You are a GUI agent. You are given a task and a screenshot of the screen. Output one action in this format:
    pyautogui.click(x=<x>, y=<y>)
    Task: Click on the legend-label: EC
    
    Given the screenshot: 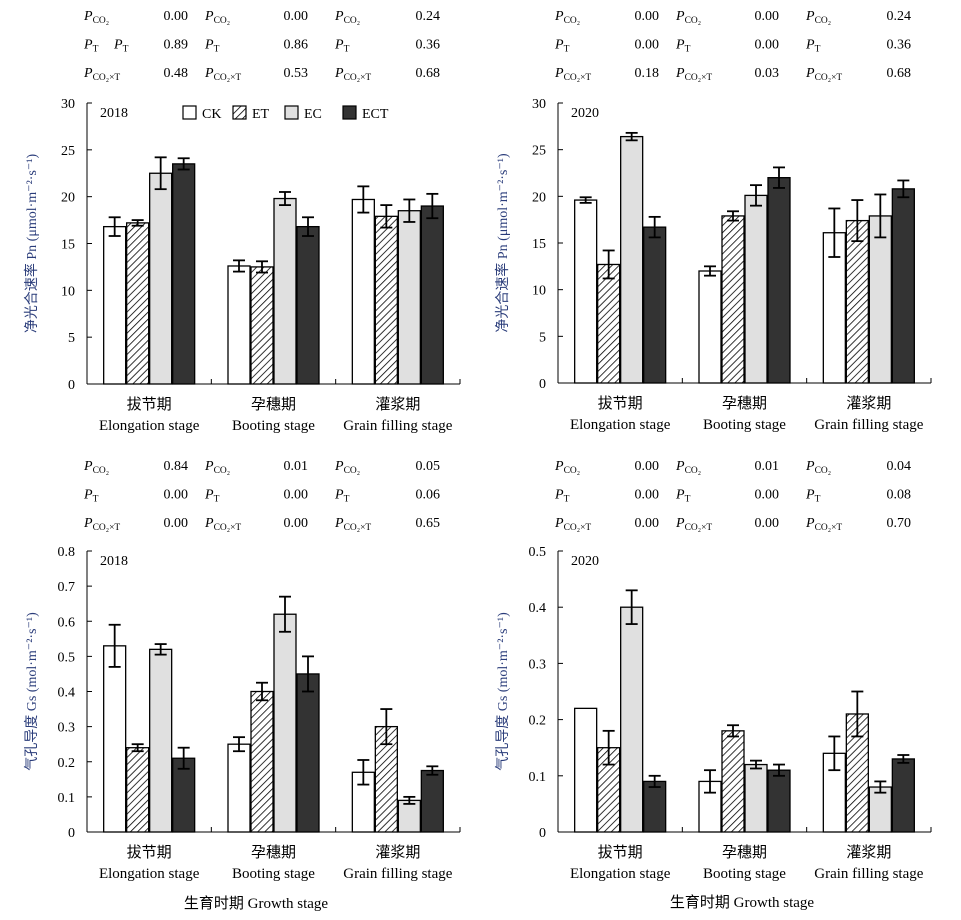 What is the action you would take?
    pyautogui.click(x=313, y=114)
    